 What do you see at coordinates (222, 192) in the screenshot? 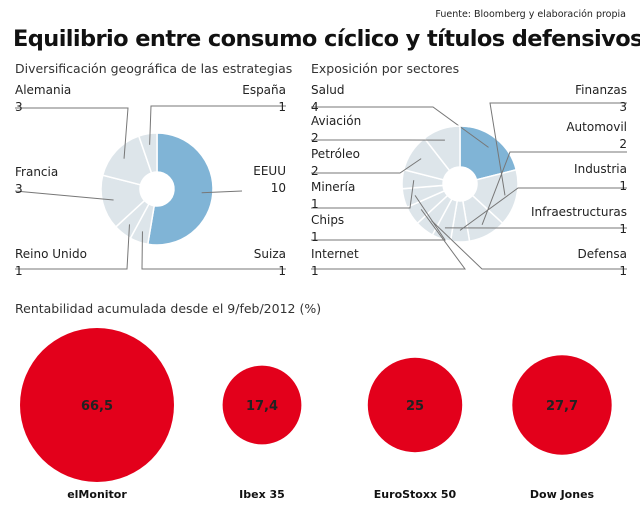
I see `geo-leader-eeuu` at bounding box center [222, 192].